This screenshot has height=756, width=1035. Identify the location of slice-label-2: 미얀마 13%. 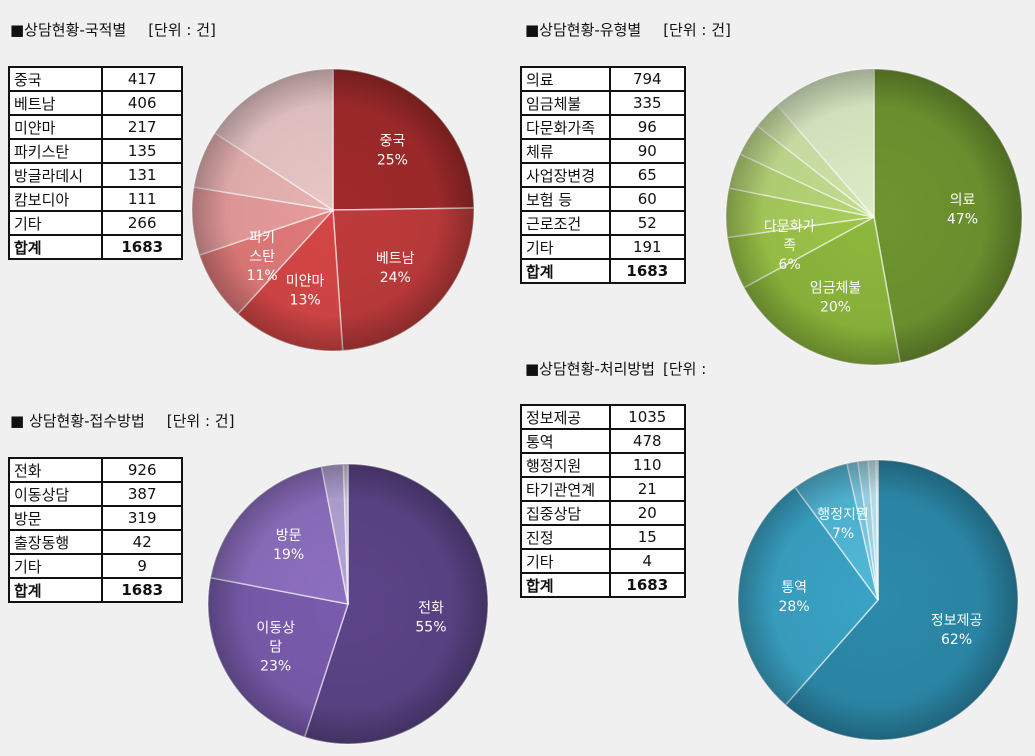
(305, 290).